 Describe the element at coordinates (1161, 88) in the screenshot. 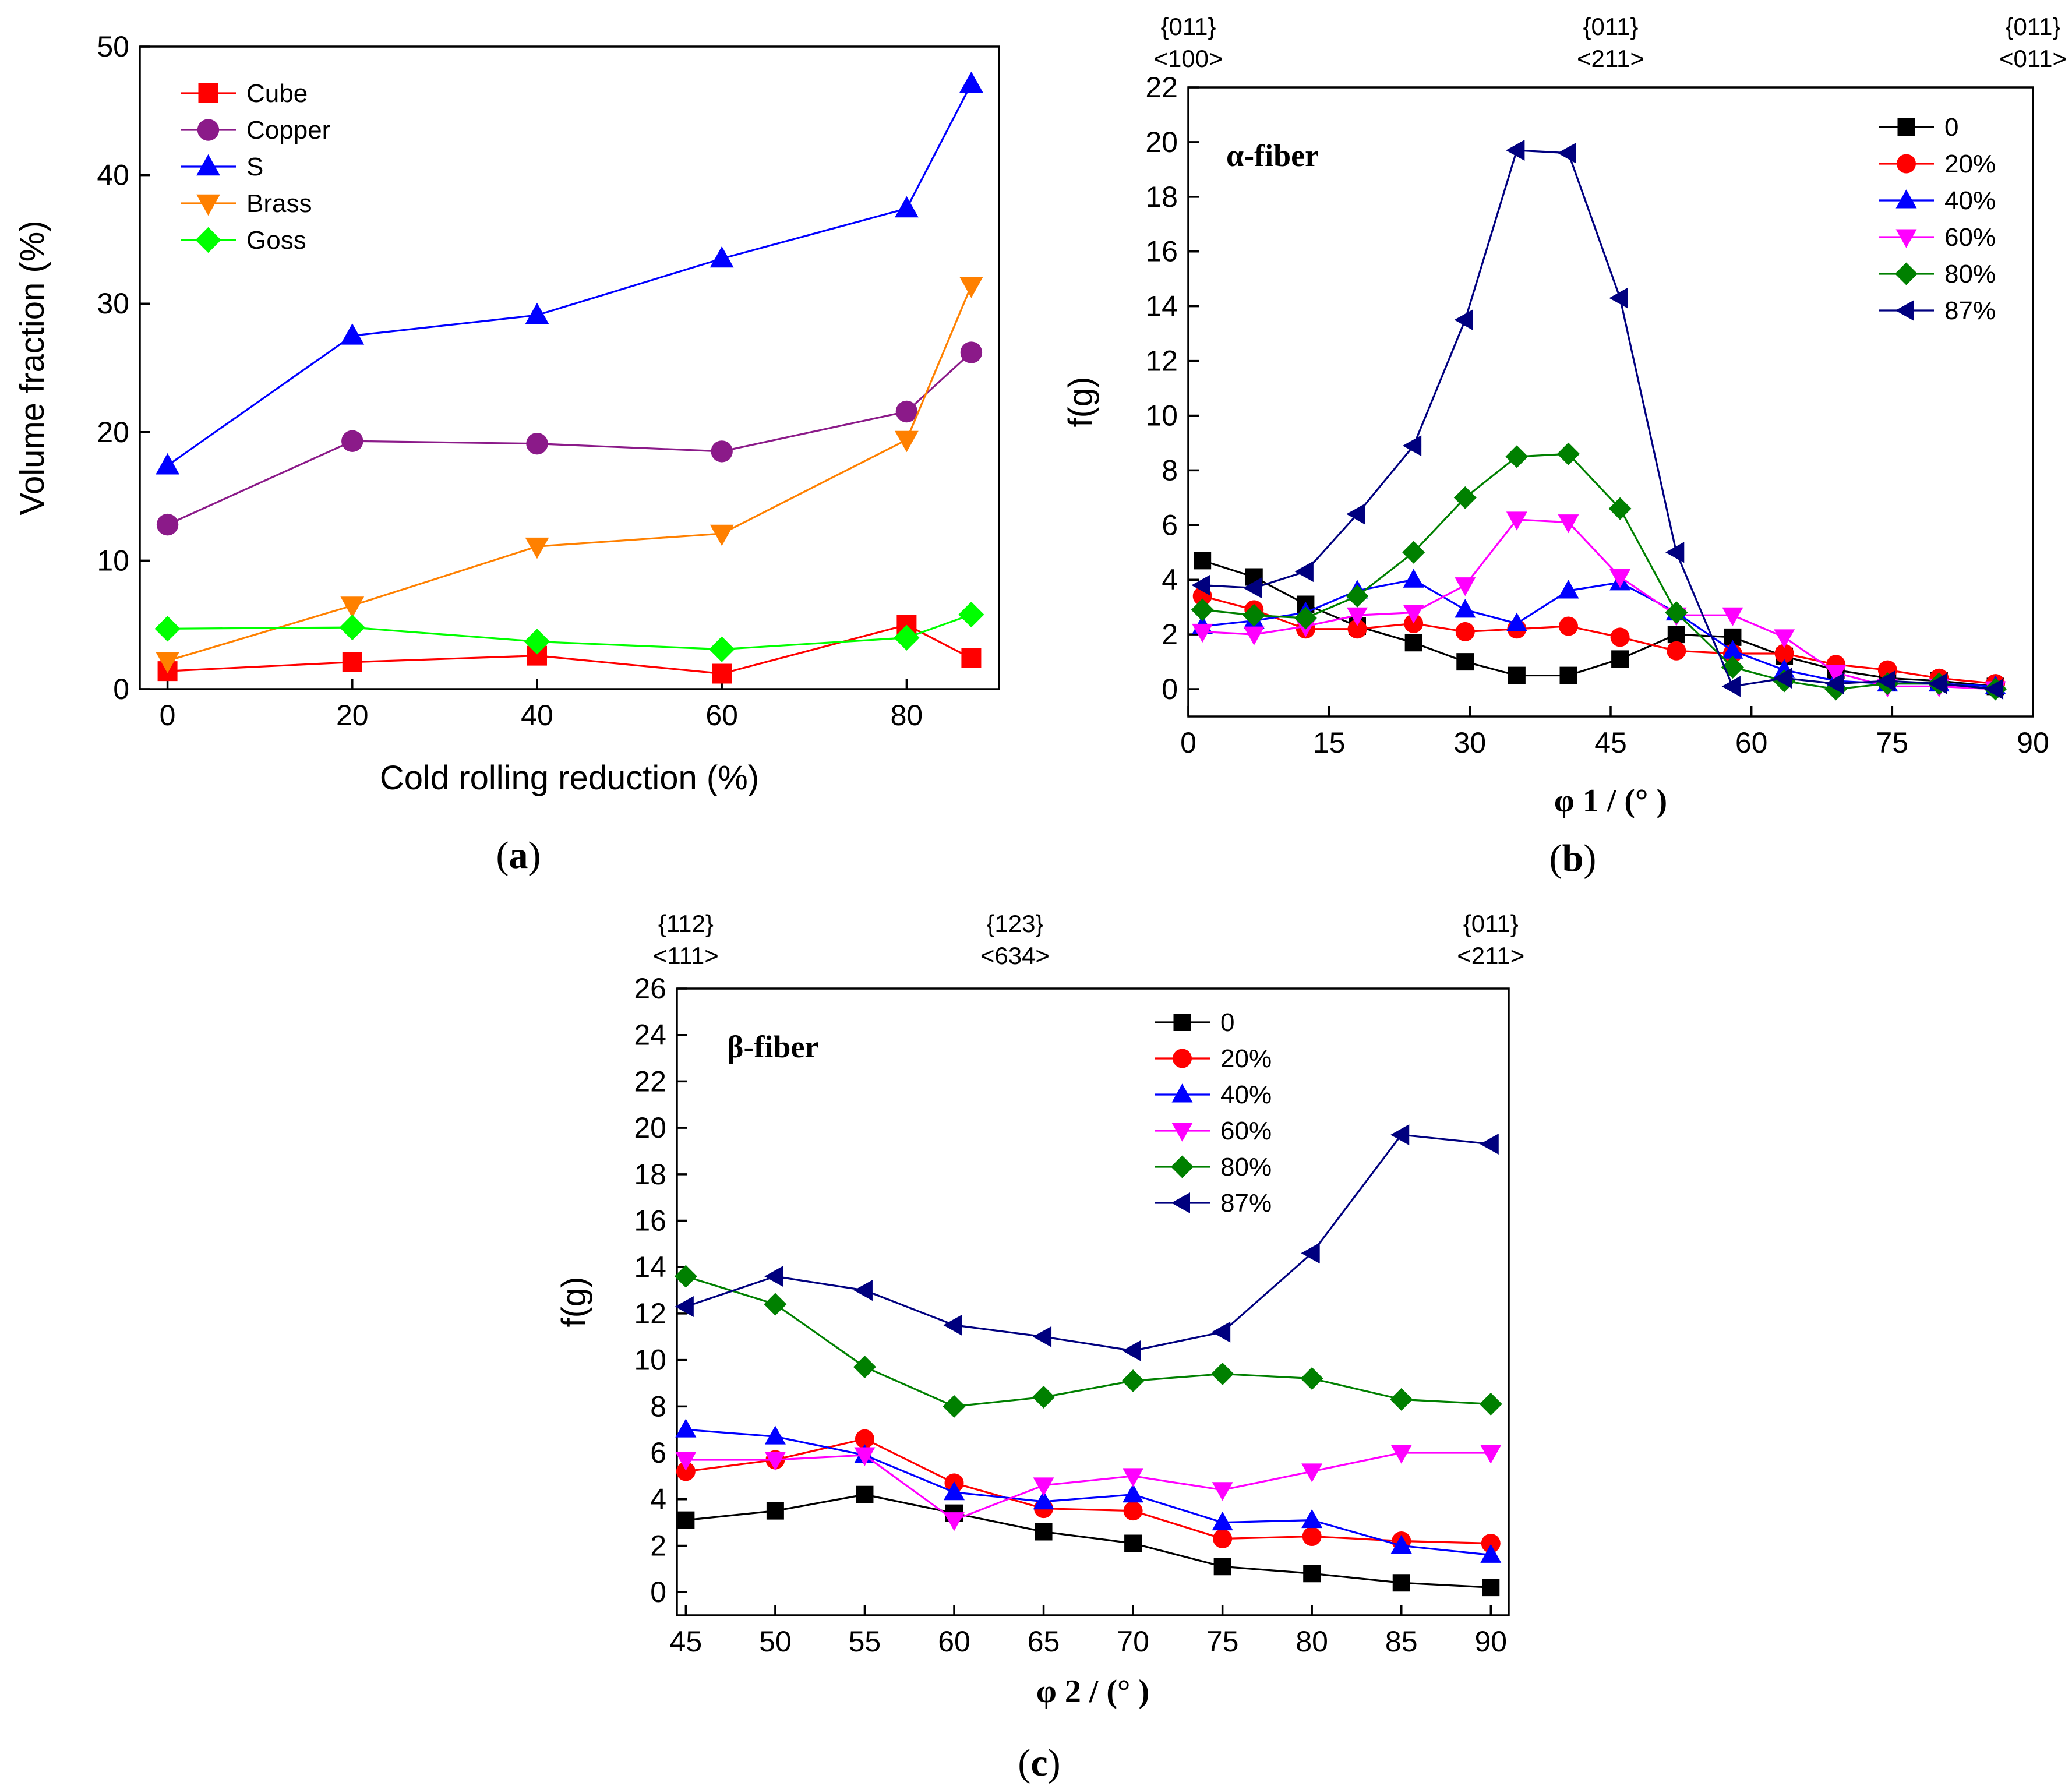

I see `y-tick-label: 22` at that location.